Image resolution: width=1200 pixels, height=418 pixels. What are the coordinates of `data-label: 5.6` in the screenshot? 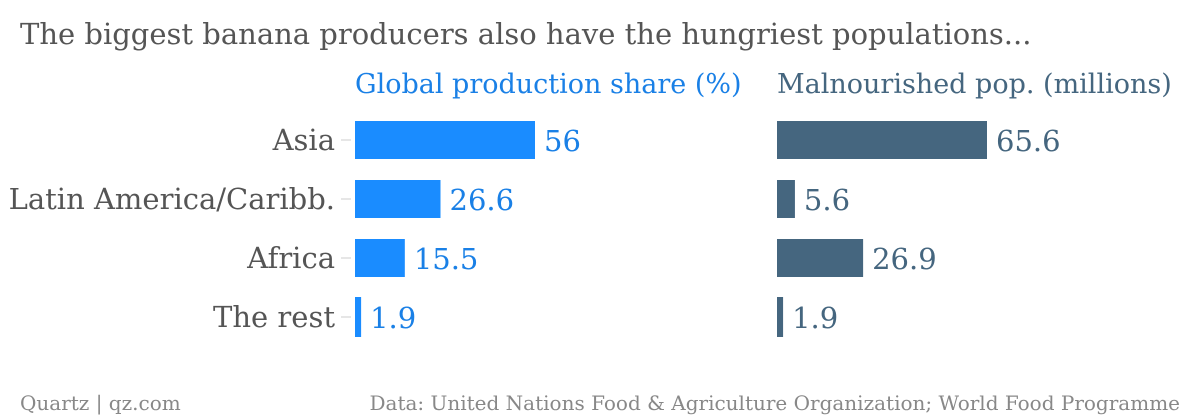 It's located at (827, 200).